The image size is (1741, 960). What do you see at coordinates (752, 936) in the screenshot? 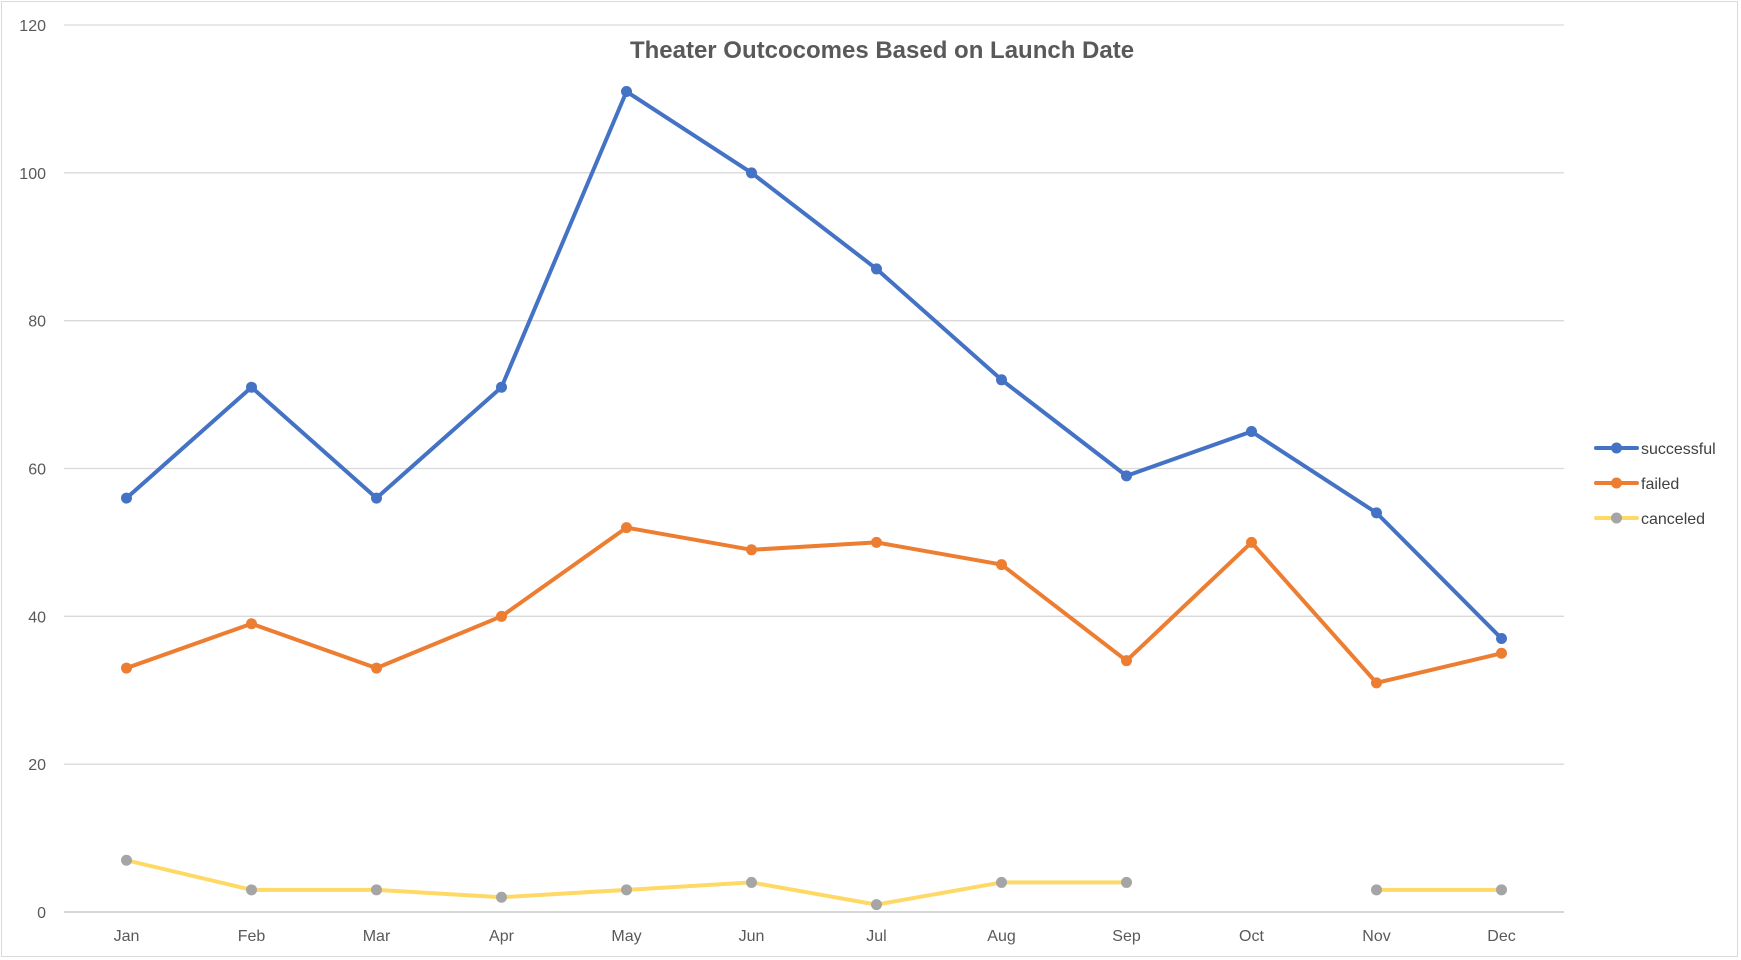
I see `x-tick-label: Jun` at bounding box center [752, 936].